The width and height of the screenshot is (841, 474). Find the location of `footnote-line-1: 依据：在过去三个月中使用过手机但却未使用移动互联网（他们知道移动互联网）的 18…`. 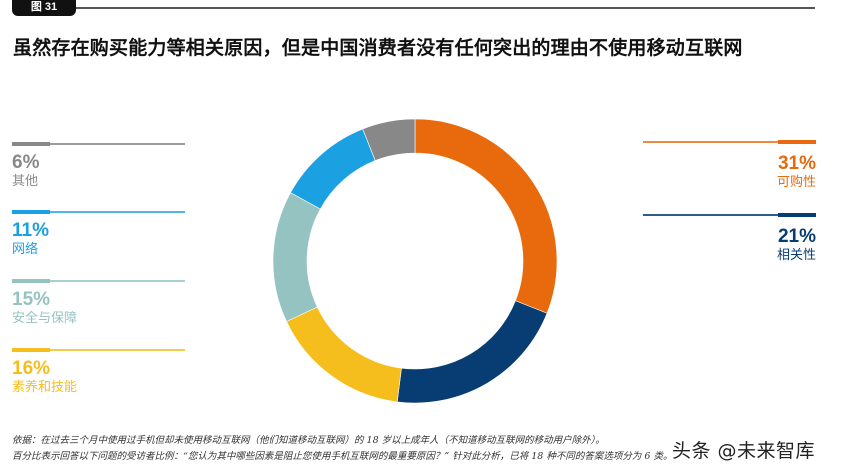

footnote-line-1: 依据：在过去三个月中使用过手机但却未使用移动互联网（他们知道移动互联网）的 18… is located at coordinates (308, 440).